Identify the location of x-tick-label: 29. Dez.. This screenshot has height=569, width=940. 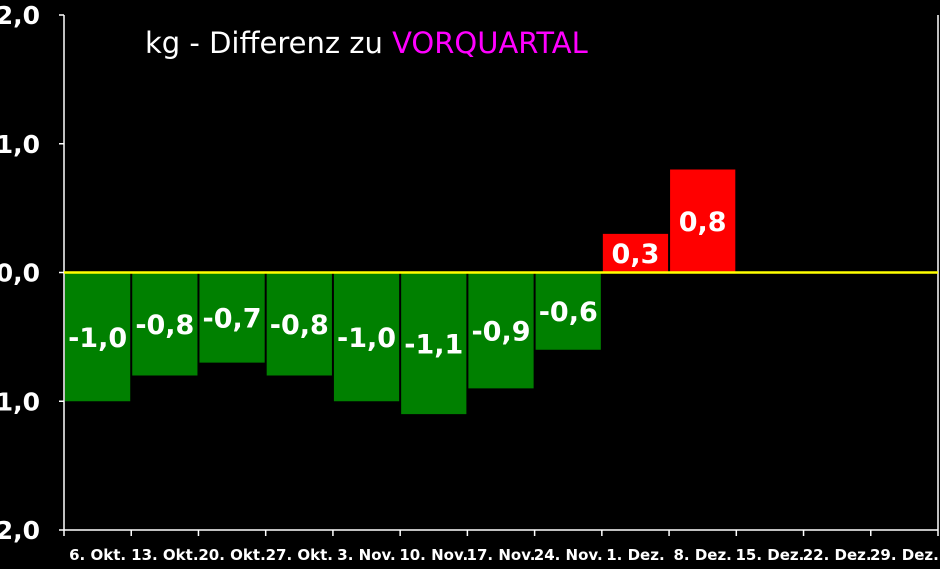
(904, 555).